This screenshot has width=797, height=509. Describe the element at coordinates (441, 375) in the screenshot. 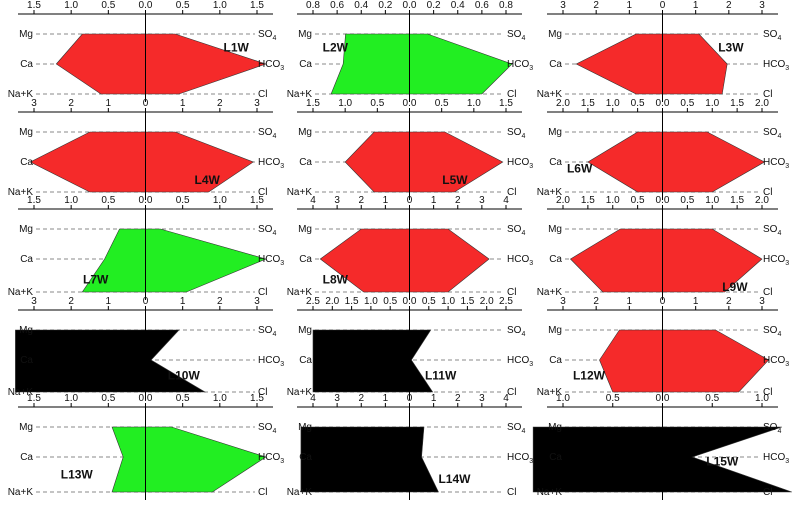

I see `sample-label: L11W` at that location.